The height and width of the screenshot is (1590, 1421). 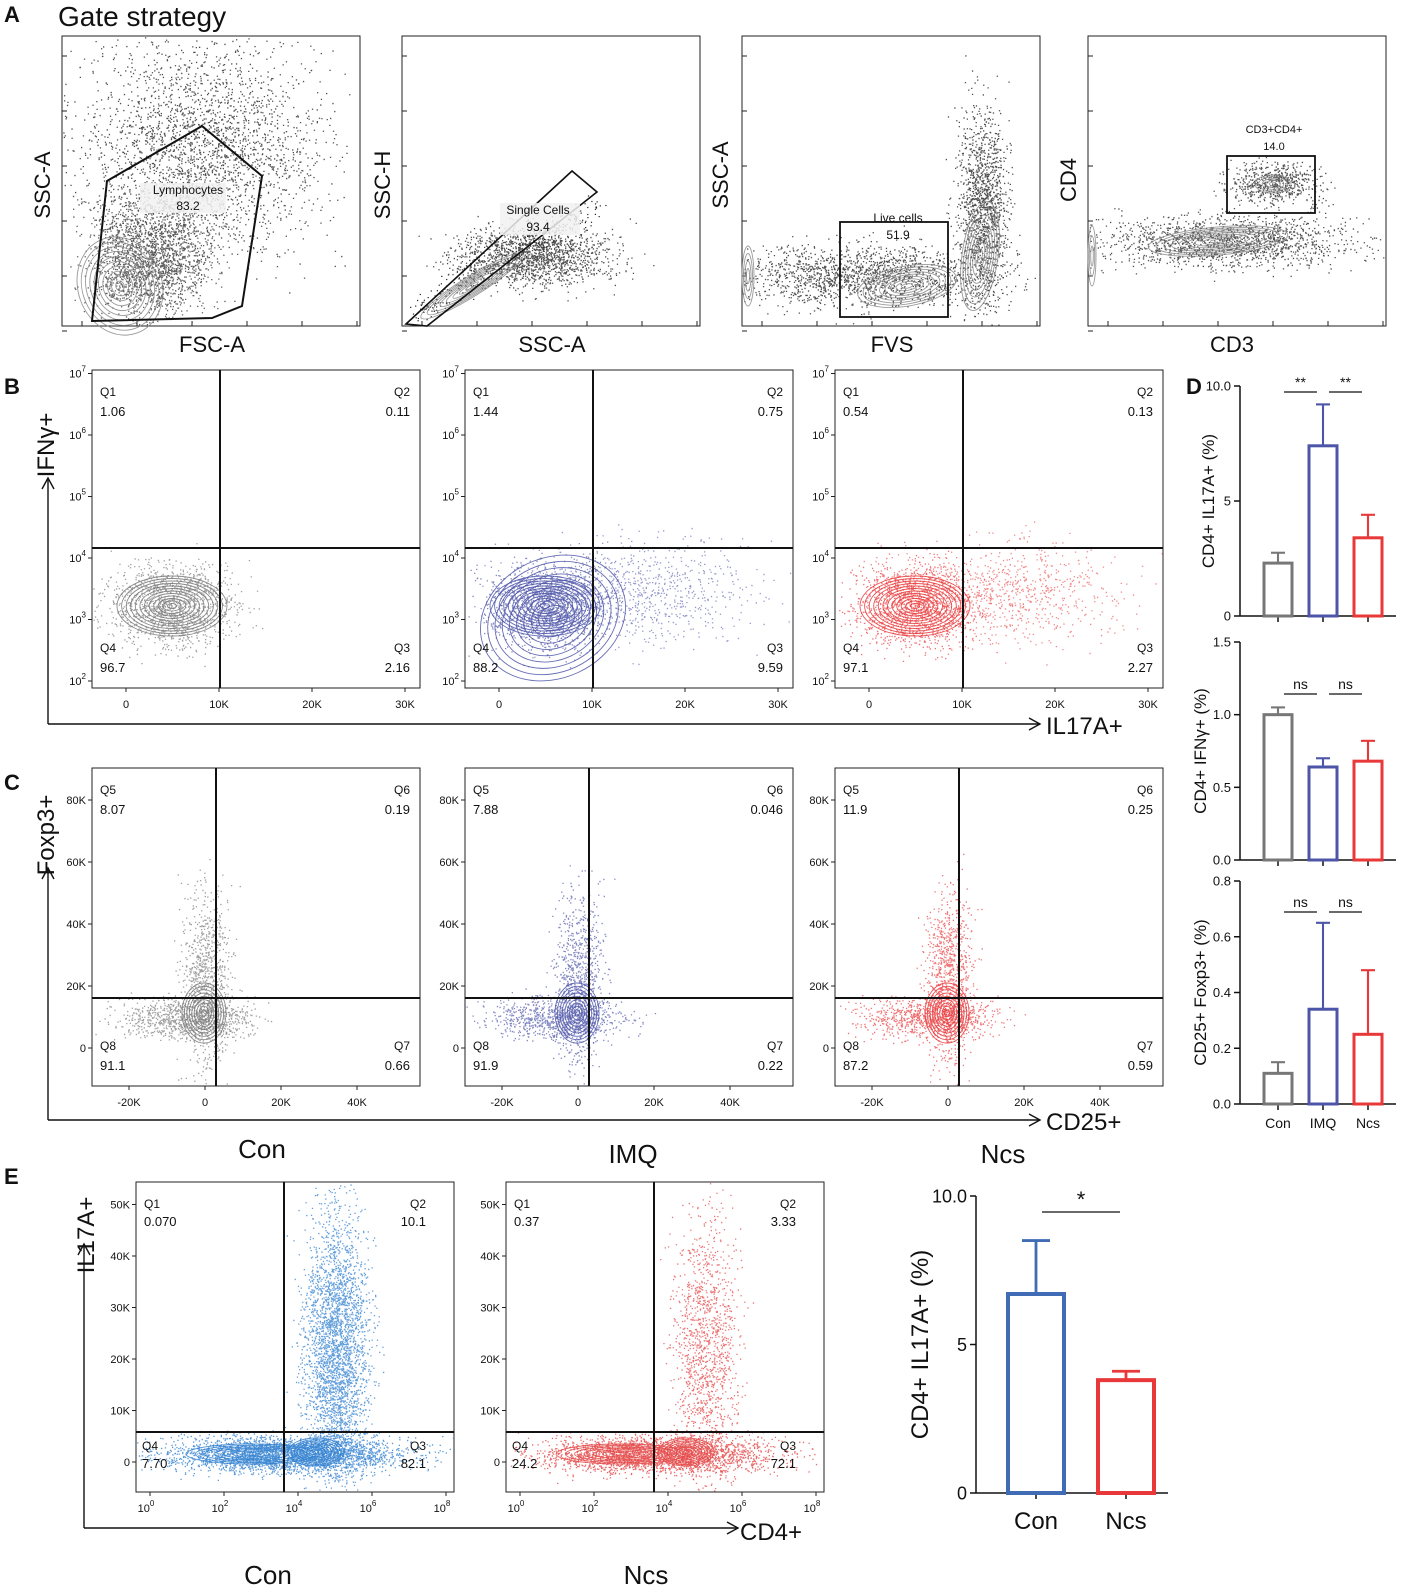 What do you see at coordinates (1145, 790) in the screenshot?
I see `quadrant-id: Q6` at bounding box center [1145, 790].